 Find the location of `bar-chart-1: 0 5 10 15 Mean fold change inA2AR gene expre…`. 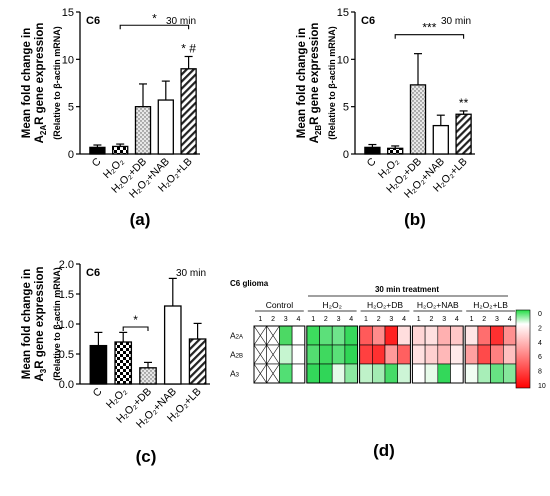

bar-chart-1: 0 5 10 15 Mean fold change inA2AR gene expre… is located at coordinates (110, 118).